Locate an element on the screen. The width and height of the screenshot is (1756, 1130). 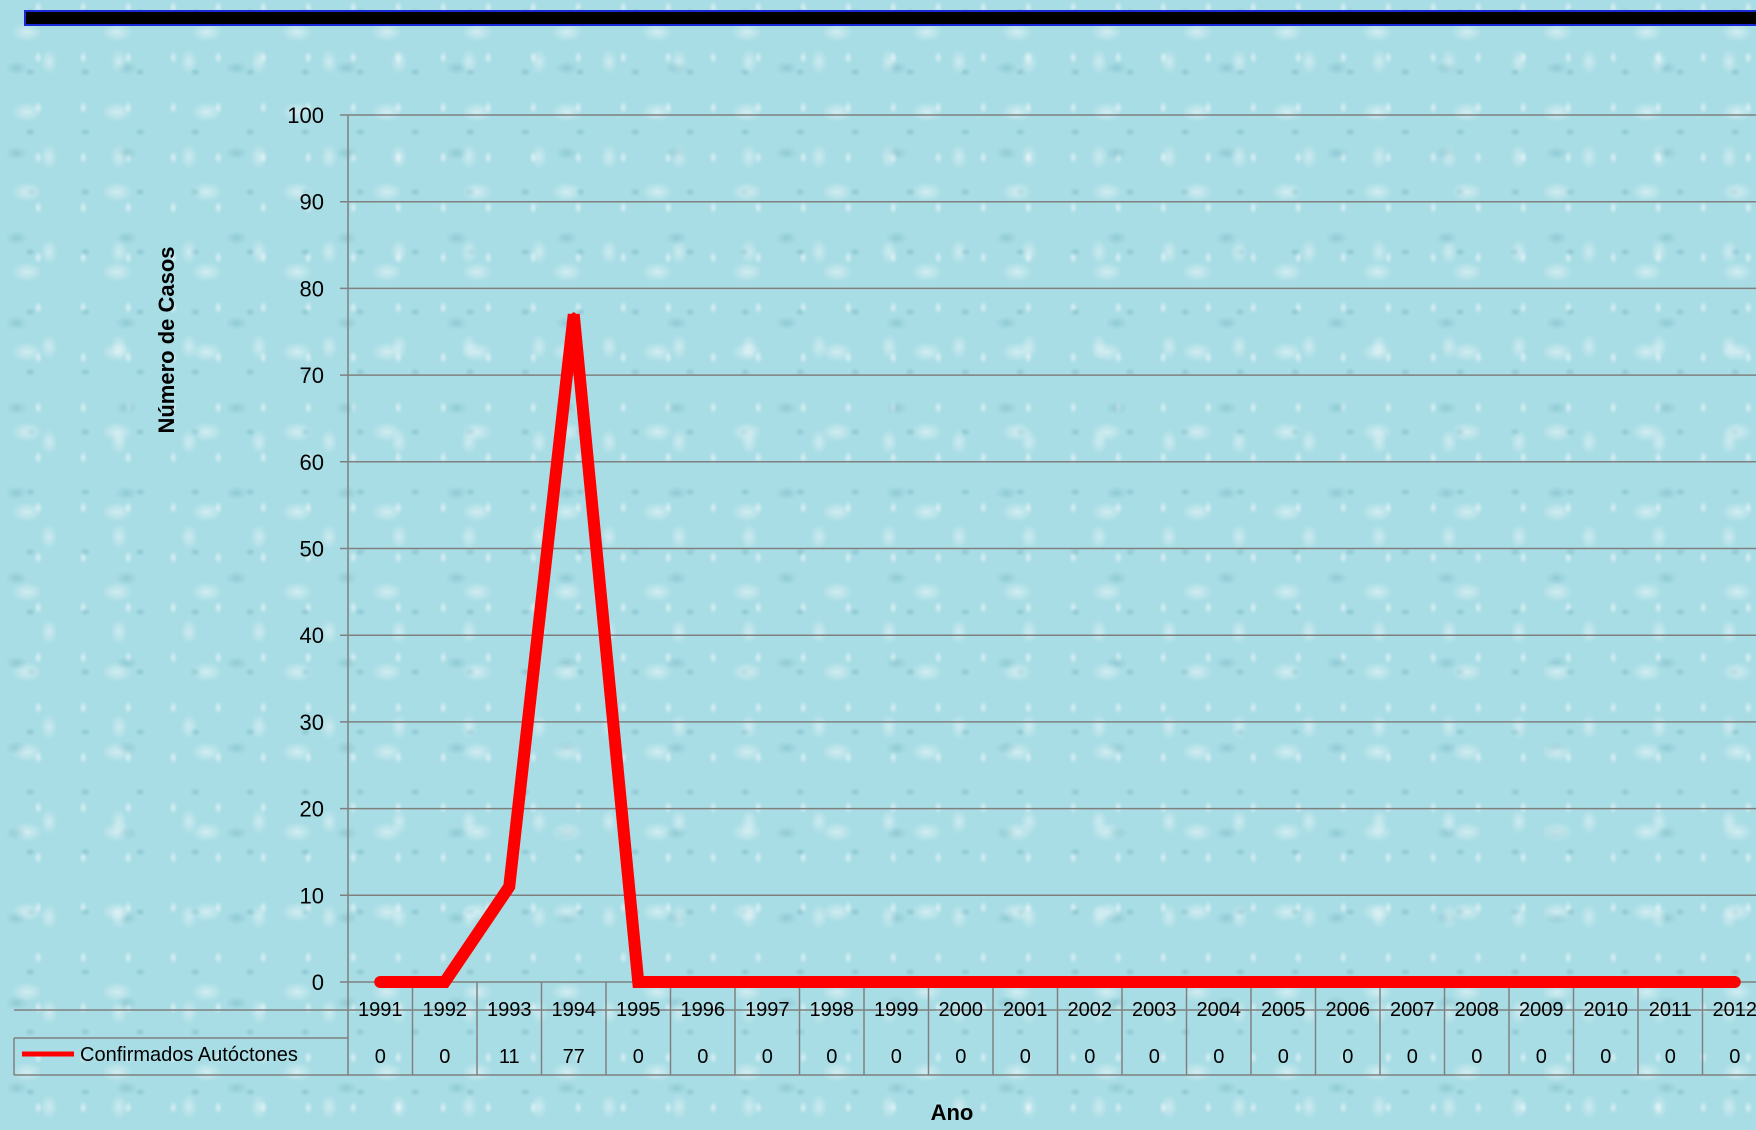
x-category-label: 2010 is located at coordinates (1606, 1010).